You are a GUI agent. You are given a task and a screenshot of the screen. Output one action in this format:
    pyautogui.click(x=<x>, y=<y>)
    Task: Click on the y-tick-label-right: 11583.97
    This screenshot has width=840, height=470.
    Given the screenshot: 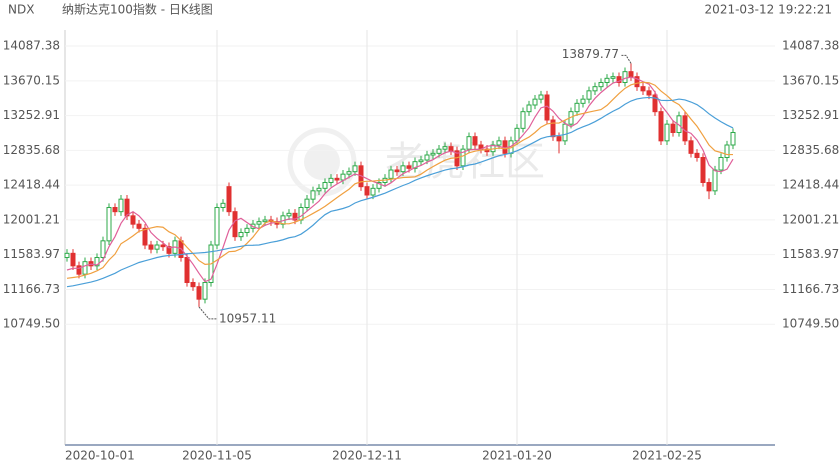 What is the action you would take?
    pyautogui.click(x=810, y=254)
    